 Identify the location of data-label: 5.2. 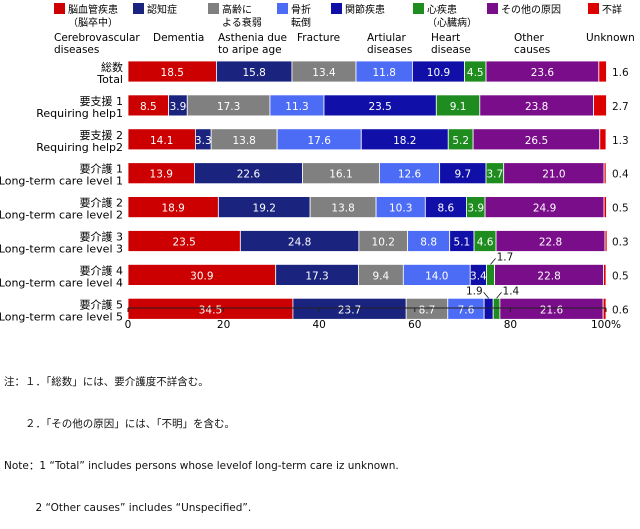
(460, 141).